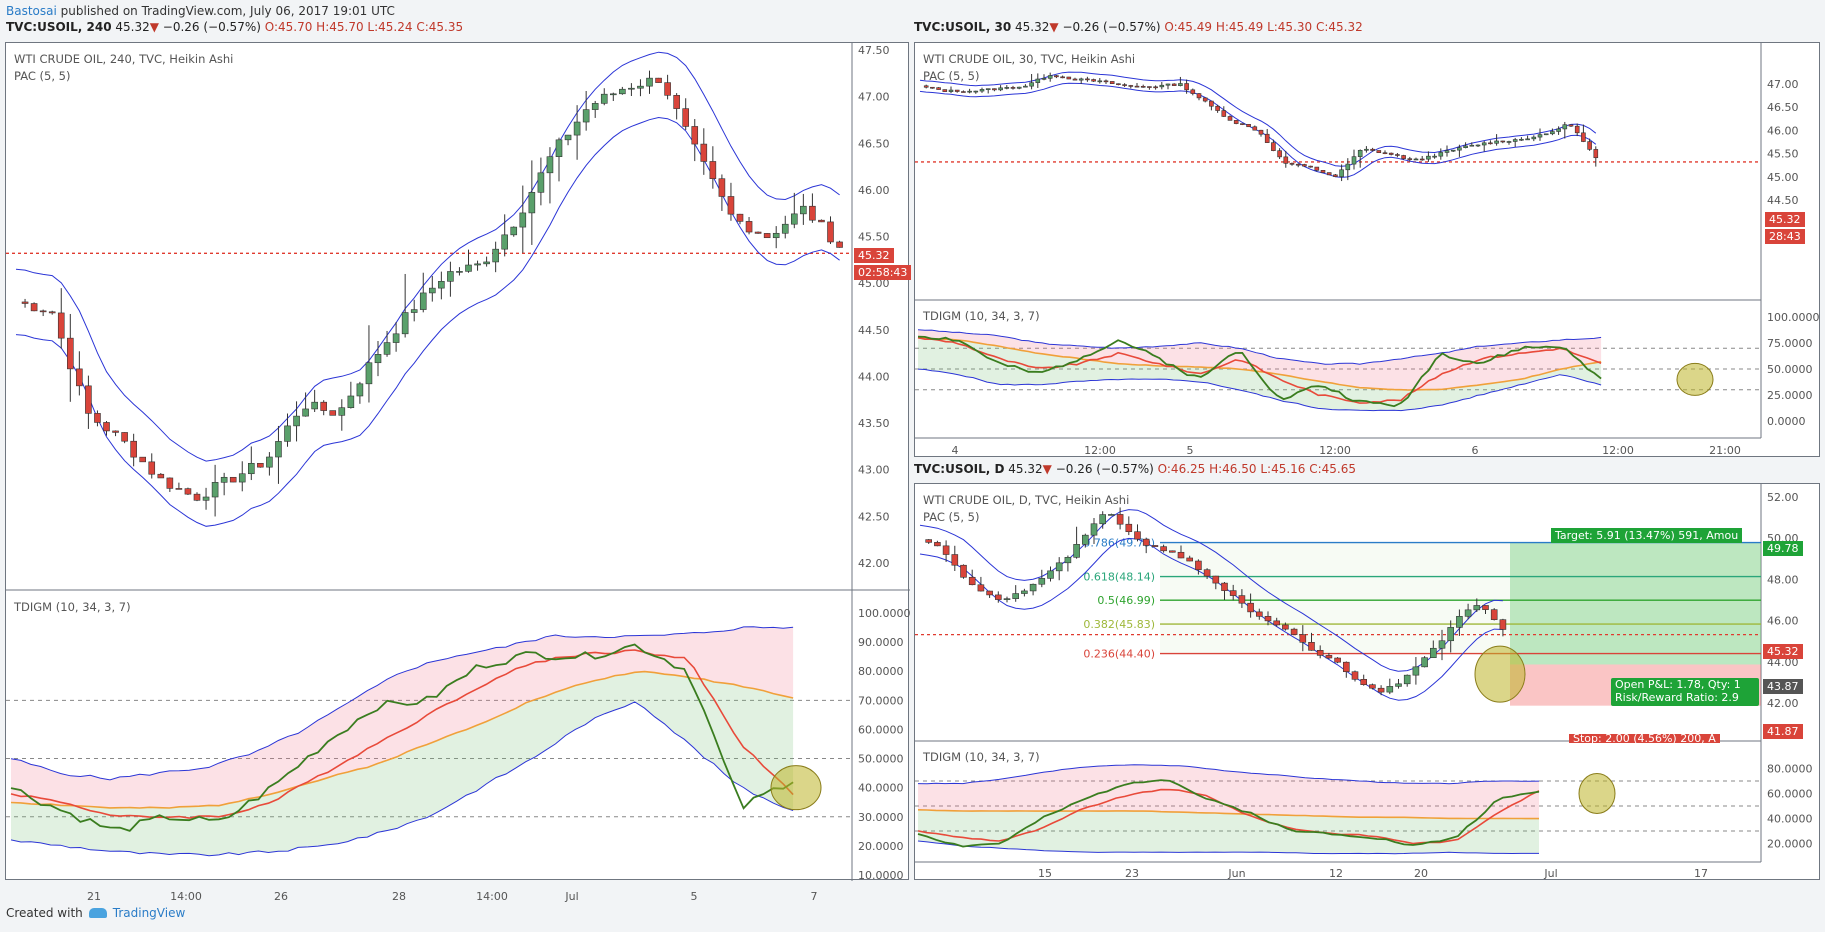  I want to click on price-tick: 47.00, so click(1783, 84).